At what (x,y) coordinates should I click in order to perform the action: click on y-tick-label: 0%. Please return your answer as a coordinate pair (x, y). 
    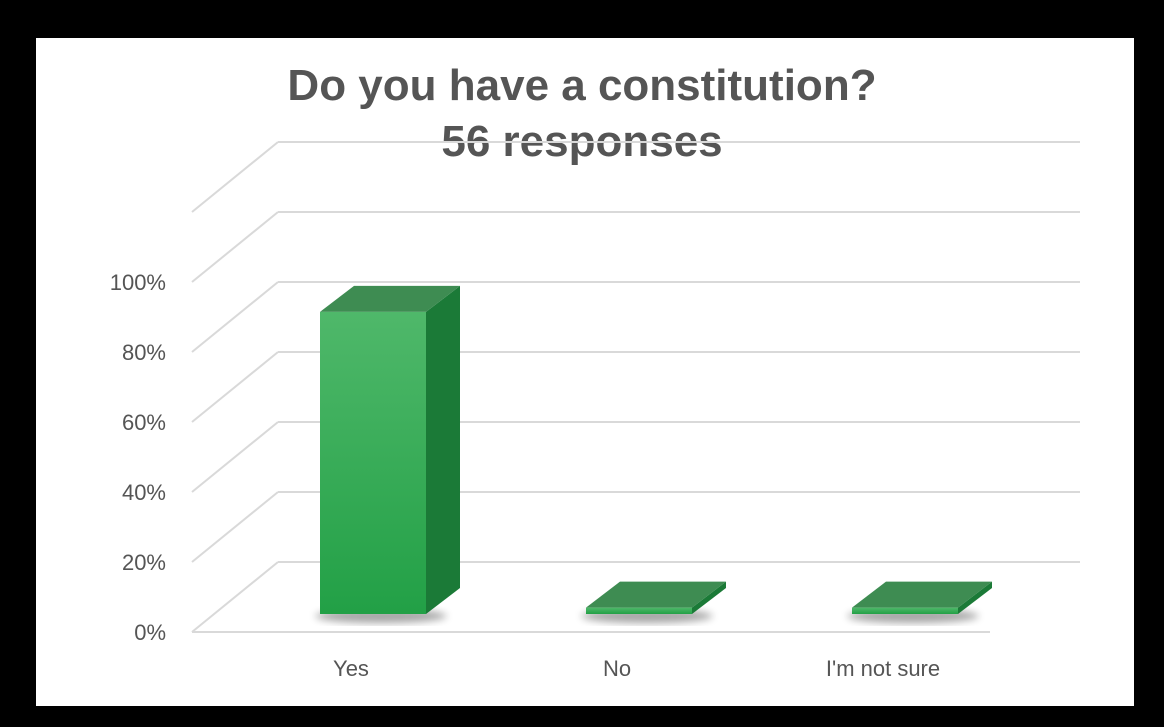
    Looking at the image, I should click on (150, 632).